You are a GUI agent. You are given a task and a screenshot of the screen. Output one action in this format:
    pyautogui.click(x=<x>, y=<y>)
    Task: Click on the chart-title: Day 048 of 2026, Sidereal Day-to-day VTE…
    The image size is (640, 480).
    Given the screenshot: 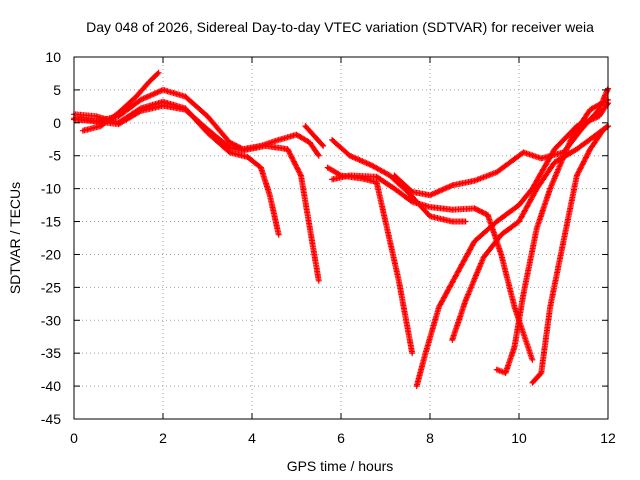 What is the action you would take?
    pyautogui.click(x=340, y=27)
    